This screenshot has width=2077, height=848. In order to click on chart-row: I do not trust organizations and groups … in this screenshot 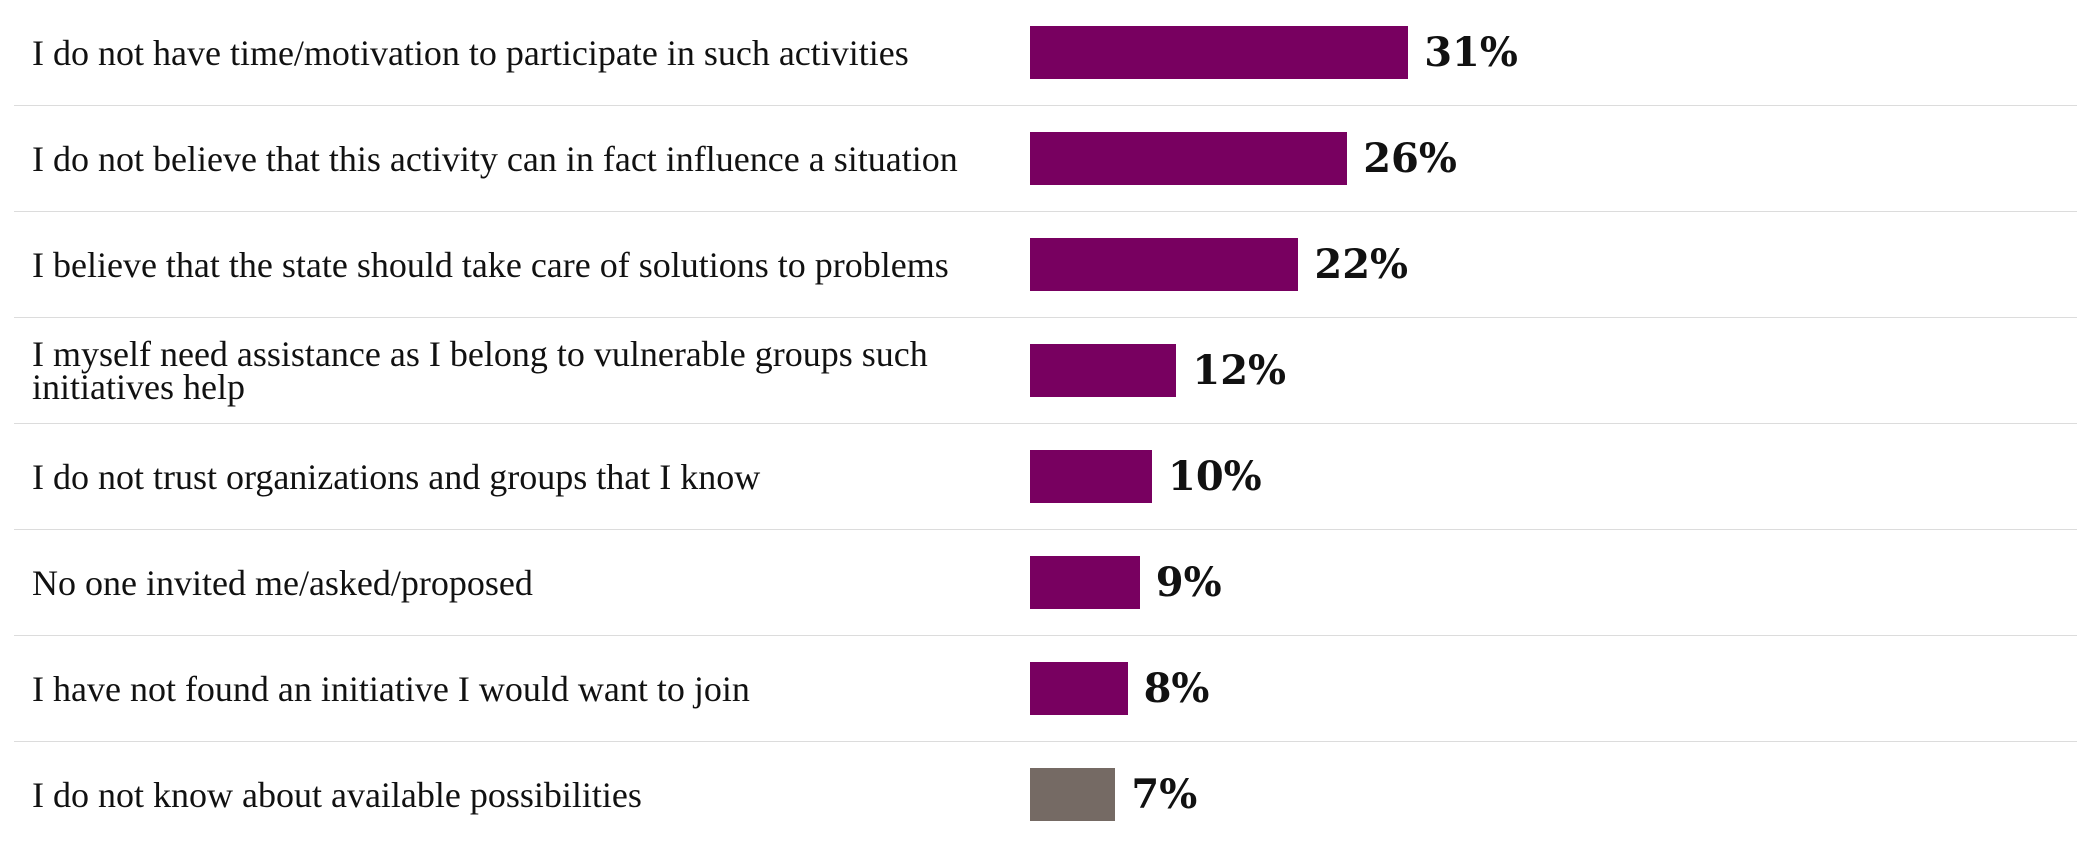, I will do `click(1045, 477)`.